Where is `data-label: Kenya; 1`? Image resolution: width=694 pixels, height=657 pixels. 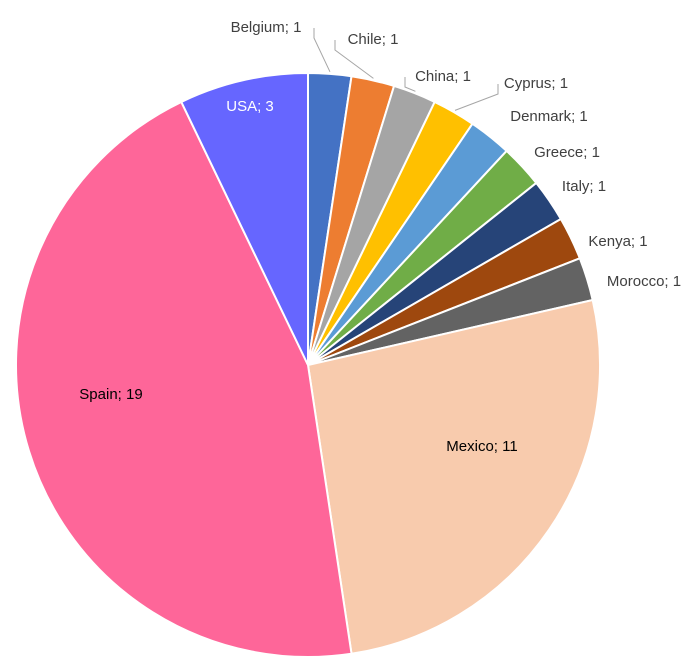 data-label: Kenya; 1 is located at coordinates (617, 241).